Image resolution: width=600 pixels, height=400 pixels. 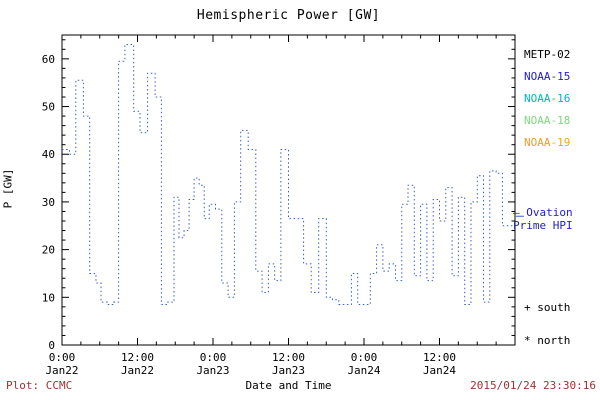 I want to click on plot-source-label: Plot: CCMC, so click(x=39, y=385).